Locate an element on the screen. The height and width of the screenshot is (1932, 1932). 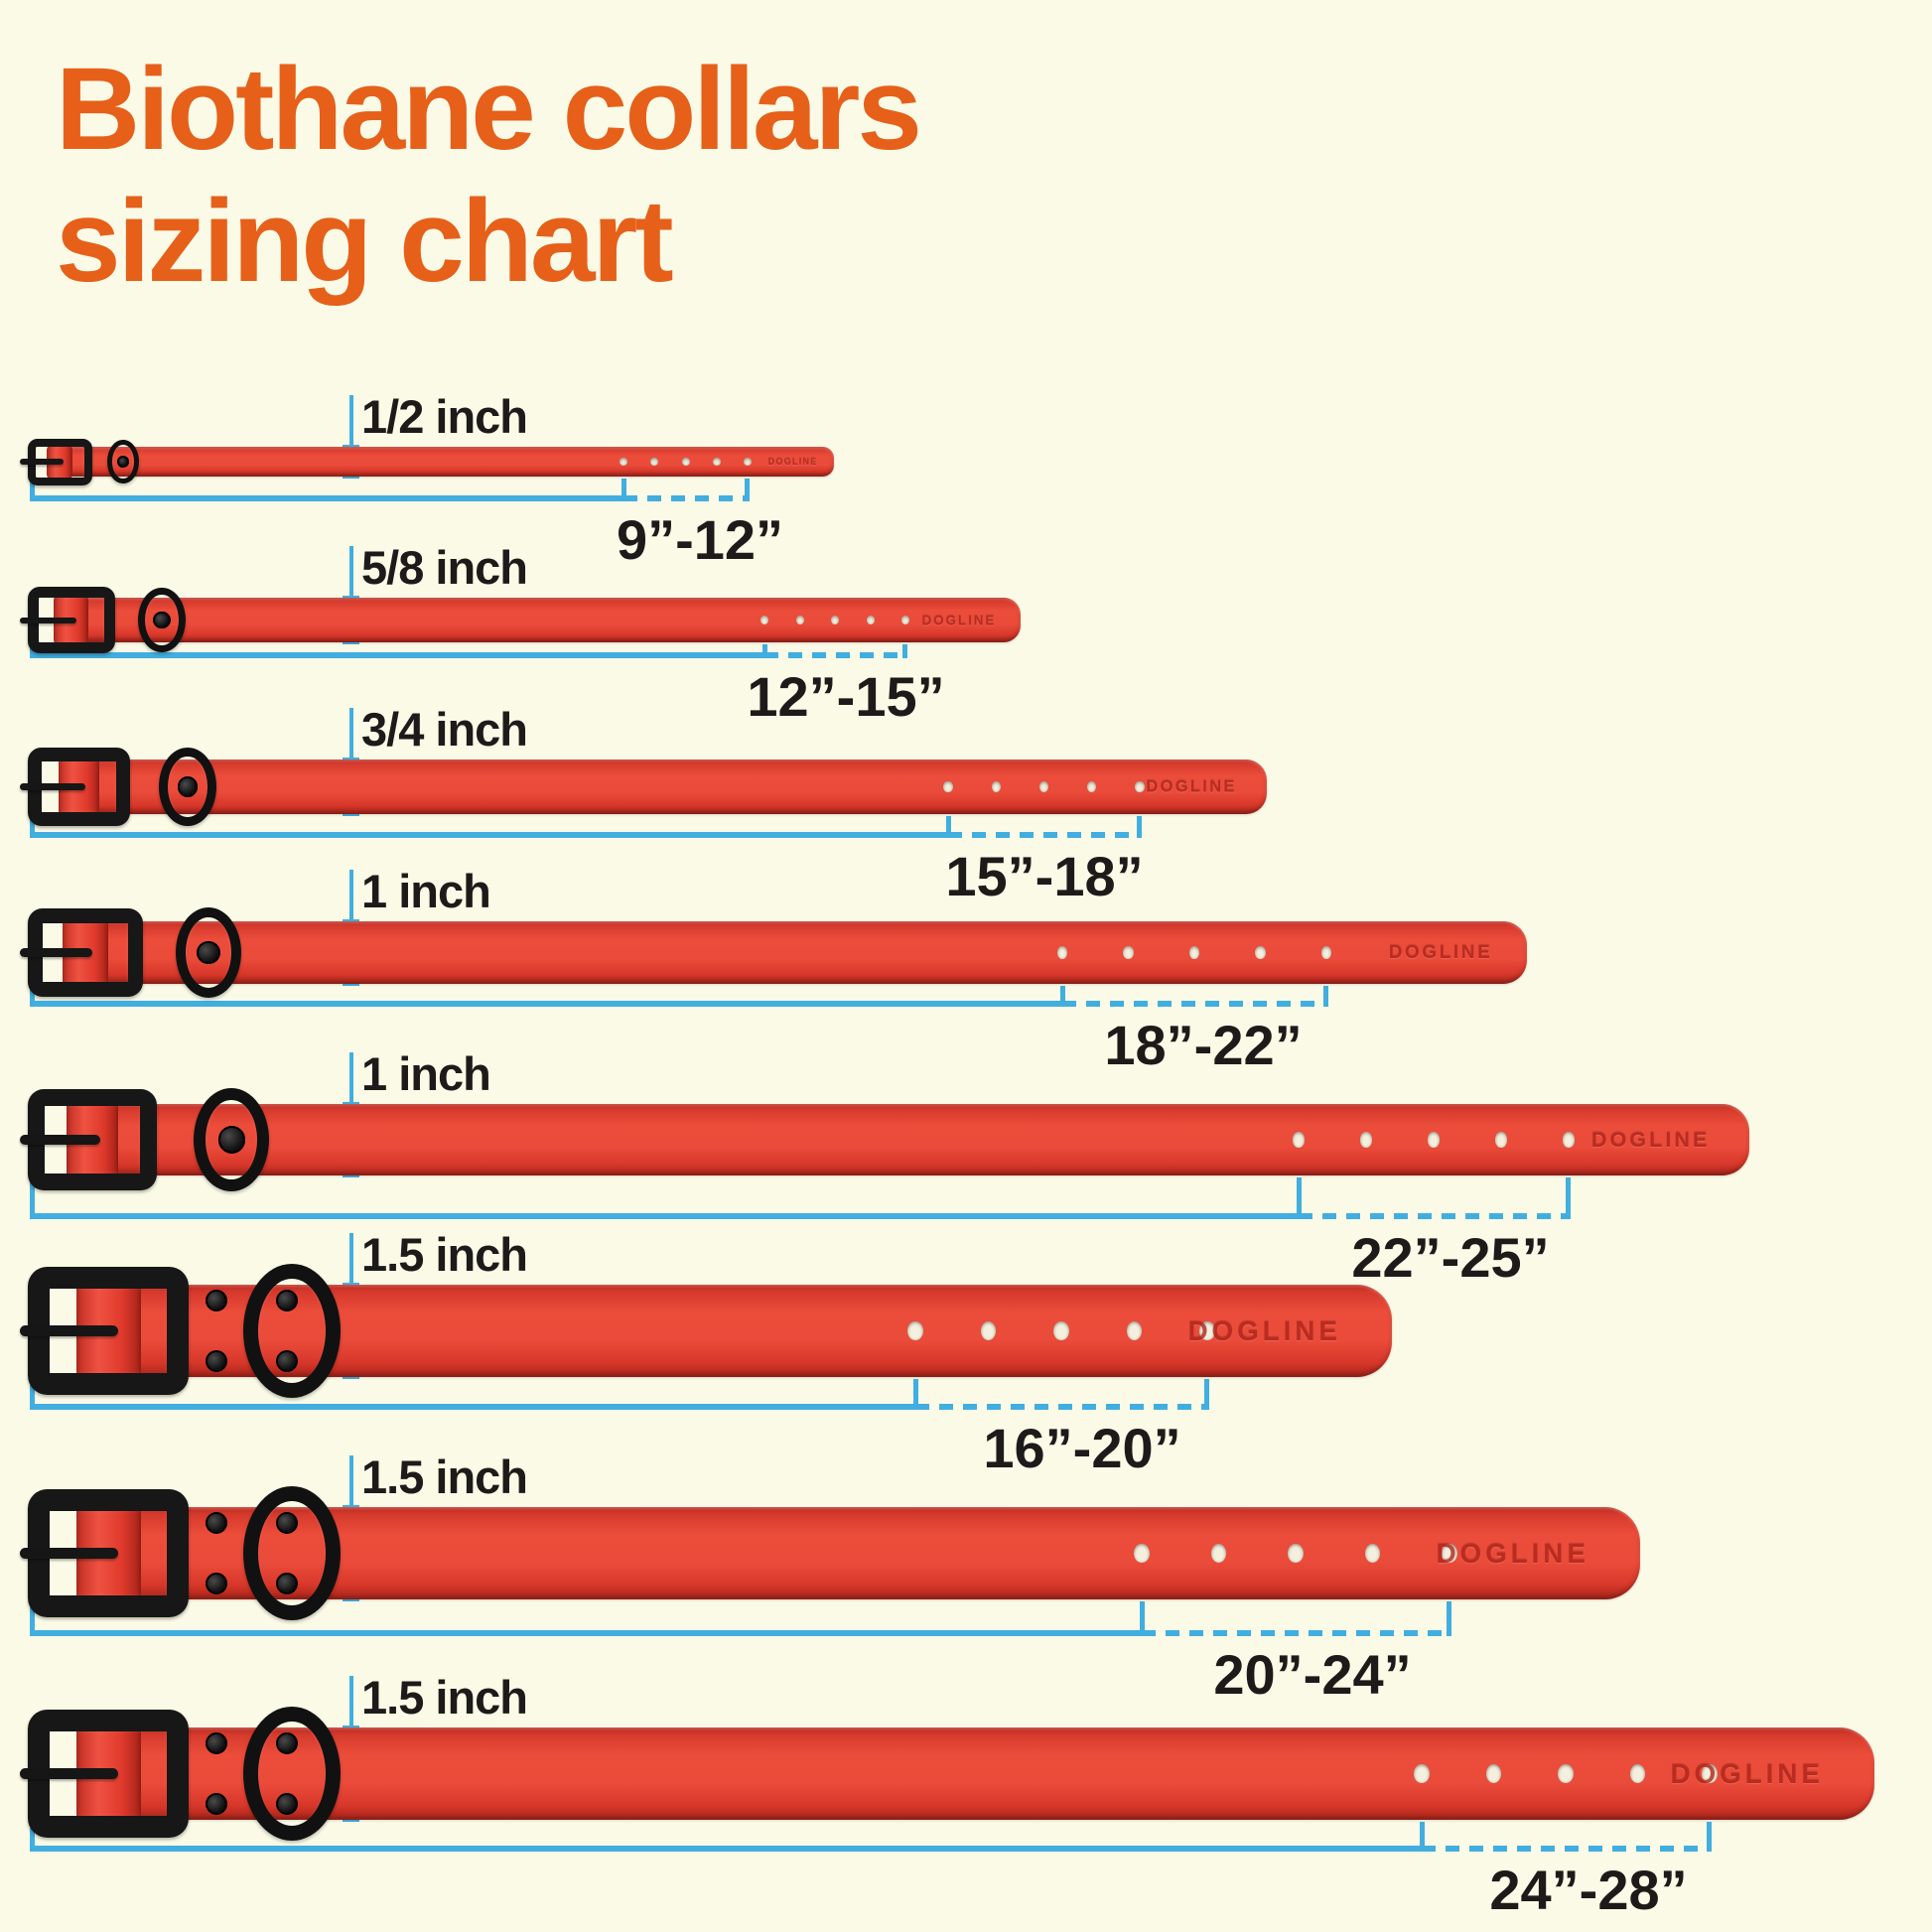
page-title-line2: sizing chart is located at coordinates (365, 242).